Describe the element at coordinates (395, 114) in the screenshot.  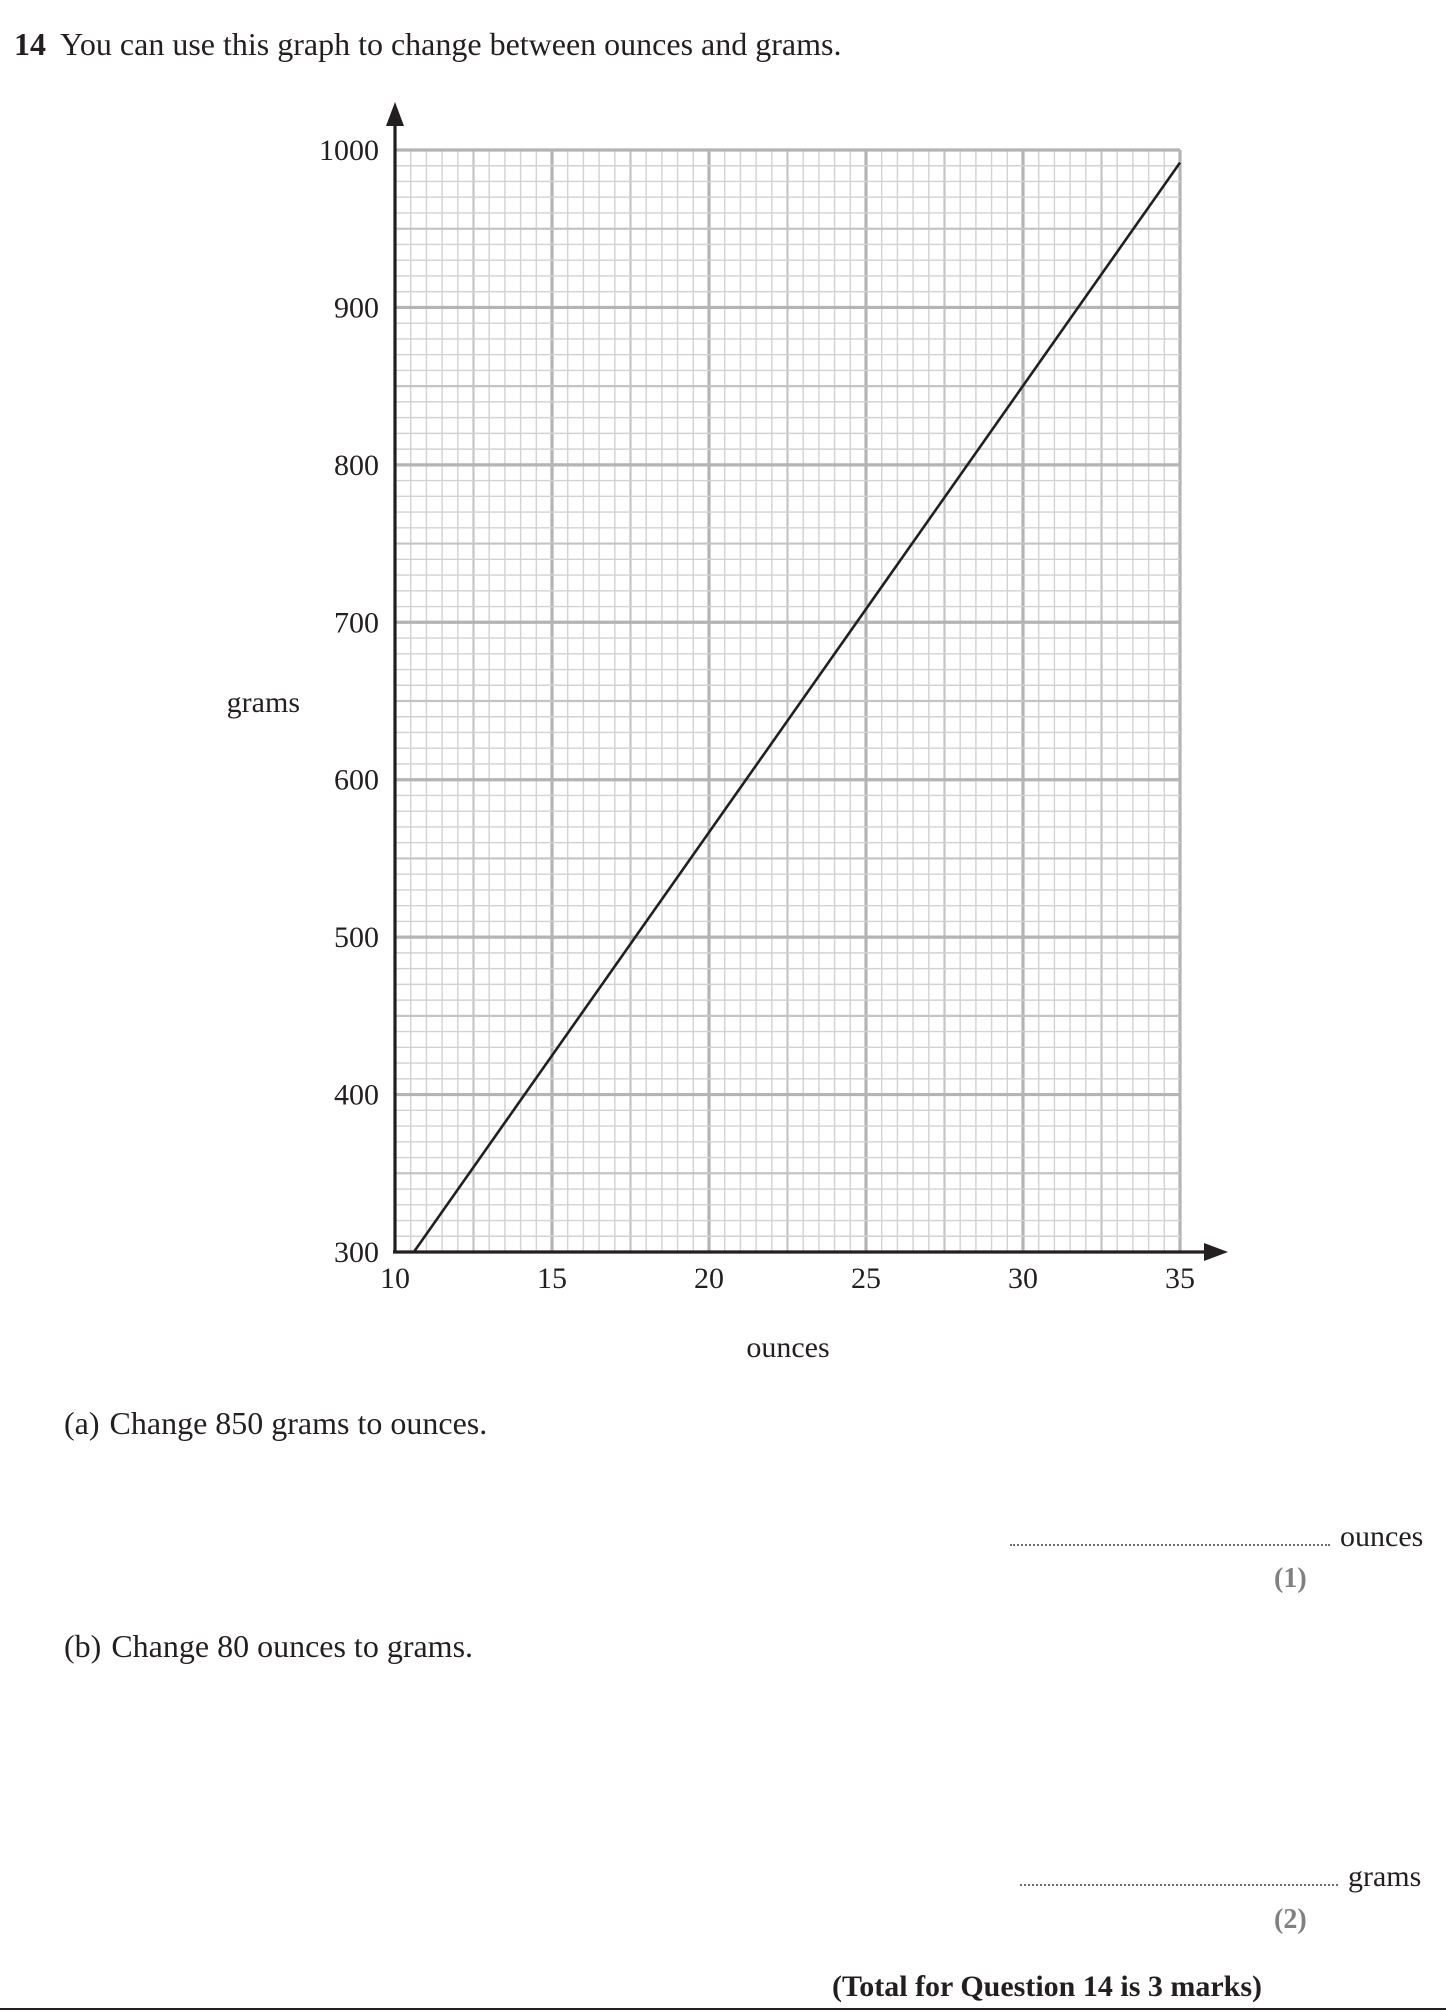
I see `y-axis-arrow` at that location.